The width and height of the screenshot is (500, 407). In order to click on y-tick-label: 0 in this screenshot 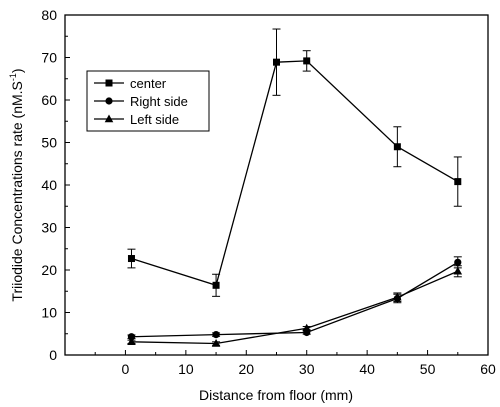, I will do `click(53, 355)`.